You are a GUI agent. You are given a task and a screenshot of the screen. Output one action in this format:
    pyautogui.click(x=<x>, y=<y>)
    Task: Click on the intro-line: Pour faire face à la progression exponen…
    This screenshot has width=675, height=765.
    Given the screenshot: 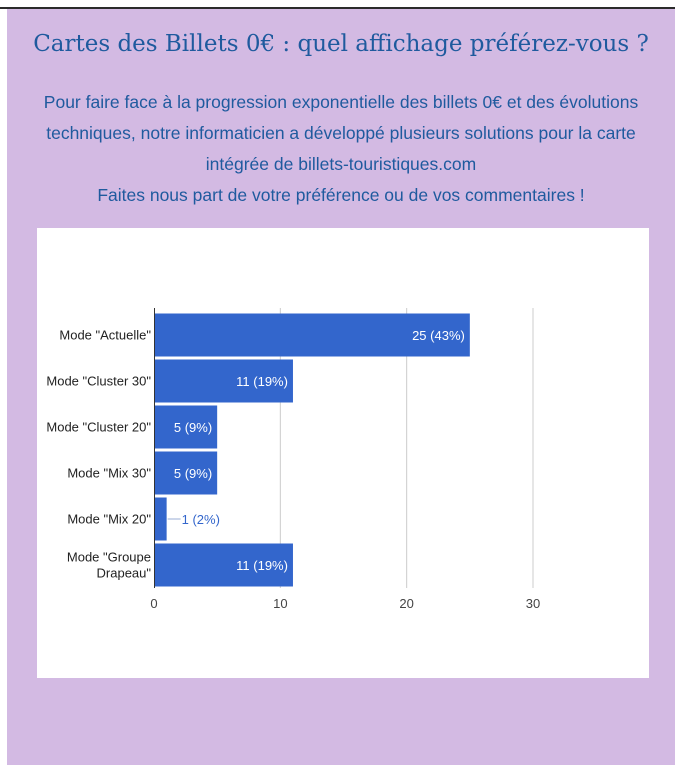 What is the action you would take?
    pyautogui.click(x=341, y=102)
    